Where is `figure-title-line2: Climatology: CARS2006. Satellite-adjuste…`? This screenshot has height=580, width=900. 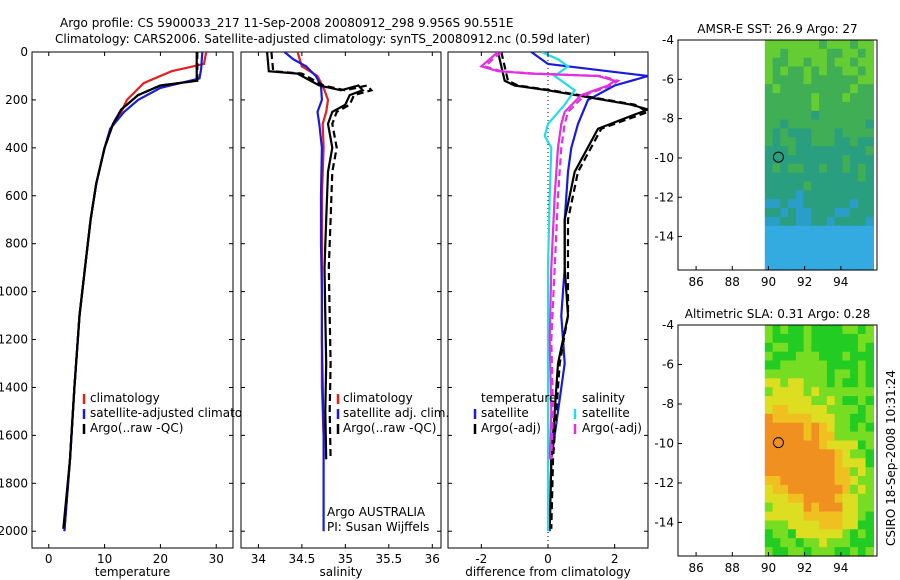 figure-title-line2: Climatology: CARS2006. Satellite-adjuste… is located at coordinates (322, 39).